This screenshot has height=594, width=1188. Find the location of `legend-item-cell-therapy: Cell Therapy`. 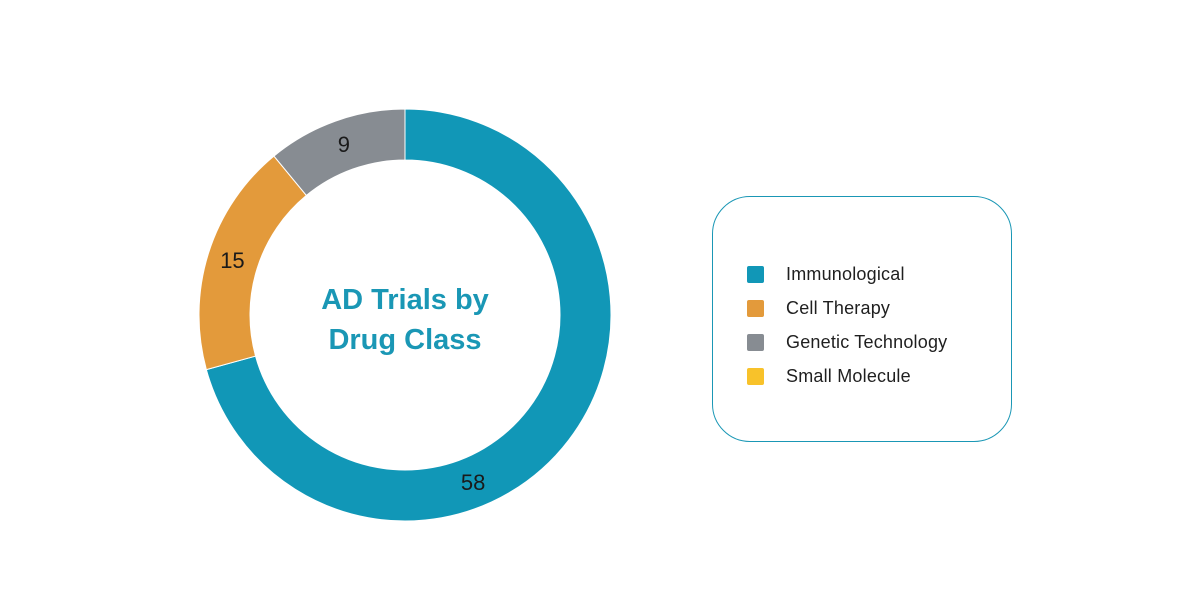

legend-item-cell-therapy: Cell Therapy is located at coordinates (847, 308).